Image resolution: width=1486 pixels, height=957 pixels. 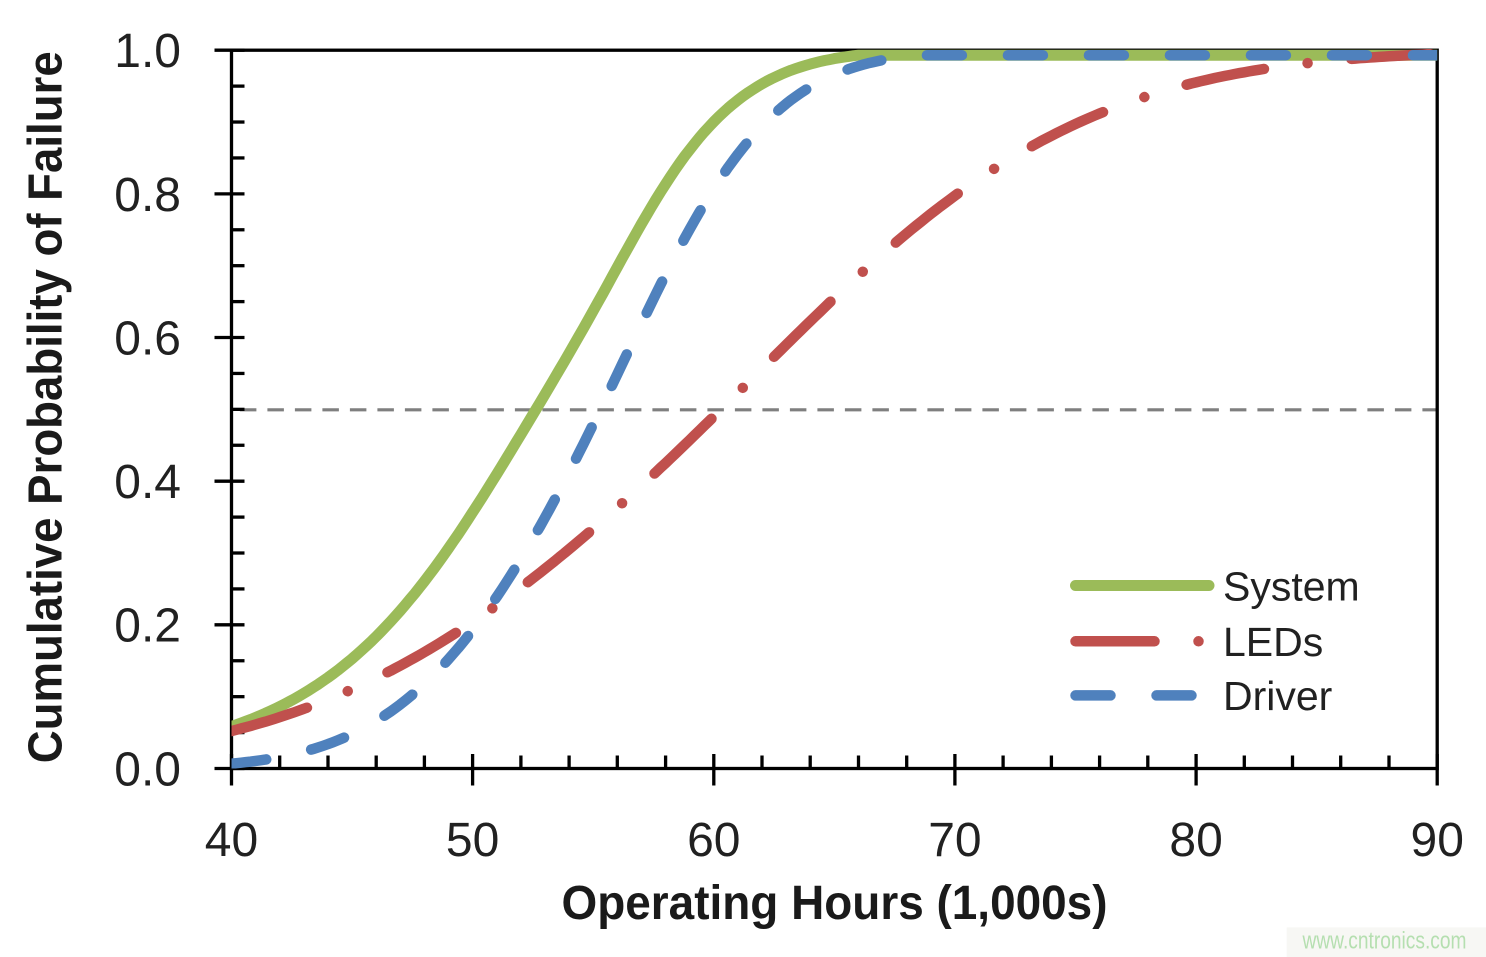 What do you see at coordinates (147, 626) in the screenshot?
I see `svg-text: 0.2` at bounding box center [147, 626].